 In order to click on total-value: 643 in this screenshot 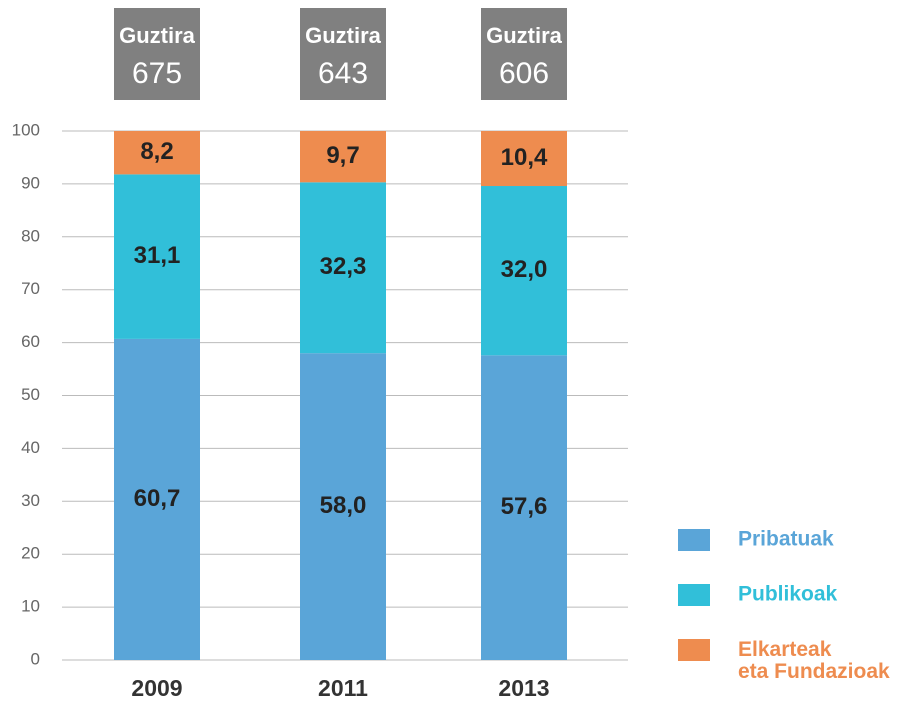, I will do `click(343, 73)`.